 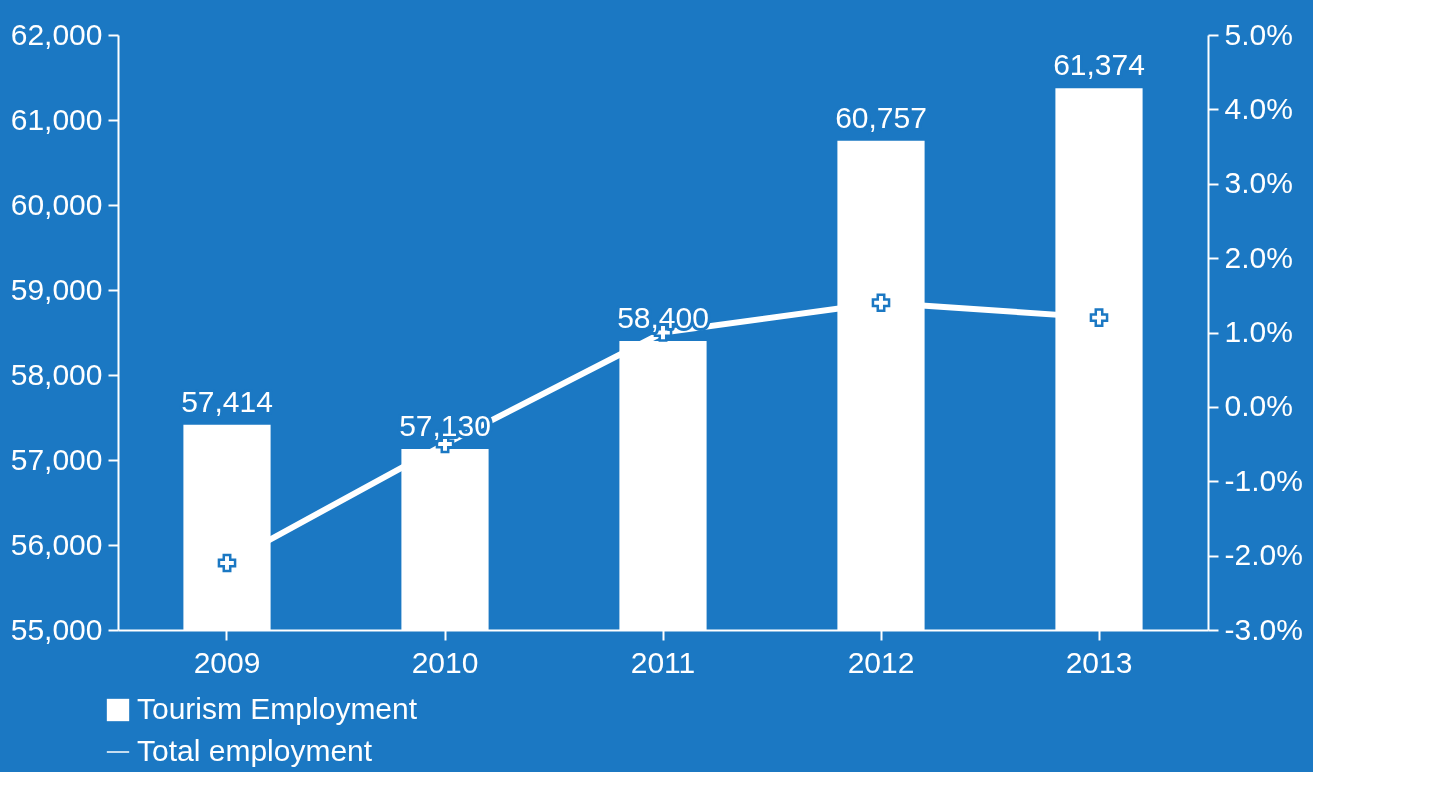 What do you see at coordinates (881, 662) in the screenshot?
I see `x-tick-label: 2012` at bounding box center [881, 662].